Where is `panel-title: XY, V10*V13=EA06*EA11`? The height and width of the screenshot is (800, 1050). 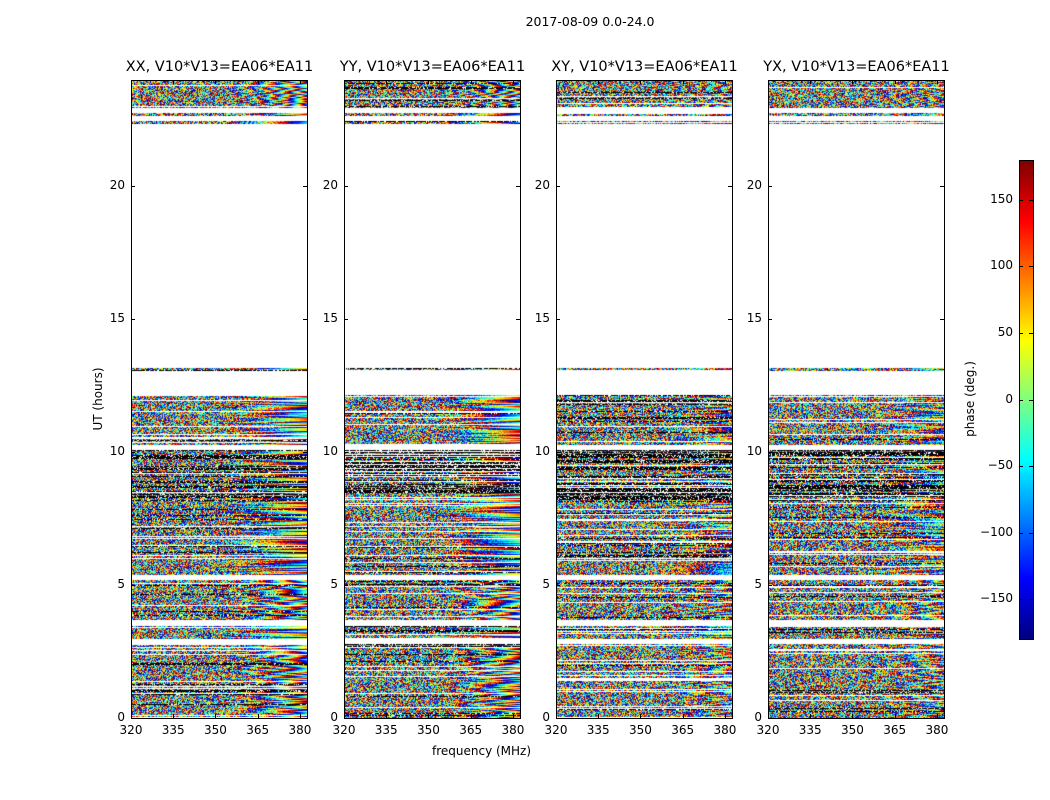 panel-title: XY, V10*V13=EA06*EA11 is located at coordinates (644, 67).